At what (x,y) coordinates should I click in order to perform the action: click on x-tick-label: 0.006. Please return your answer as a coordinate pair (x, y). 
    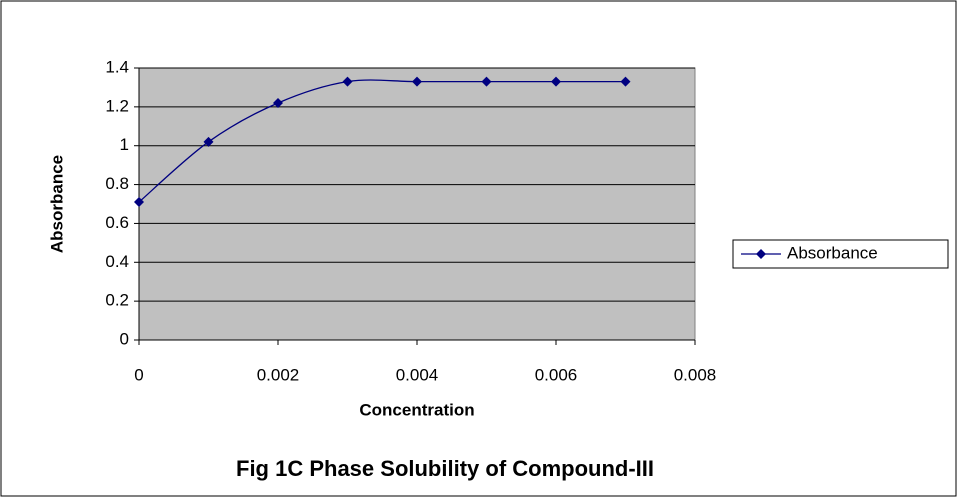
    Looking at the image, I should click on (556, 374).